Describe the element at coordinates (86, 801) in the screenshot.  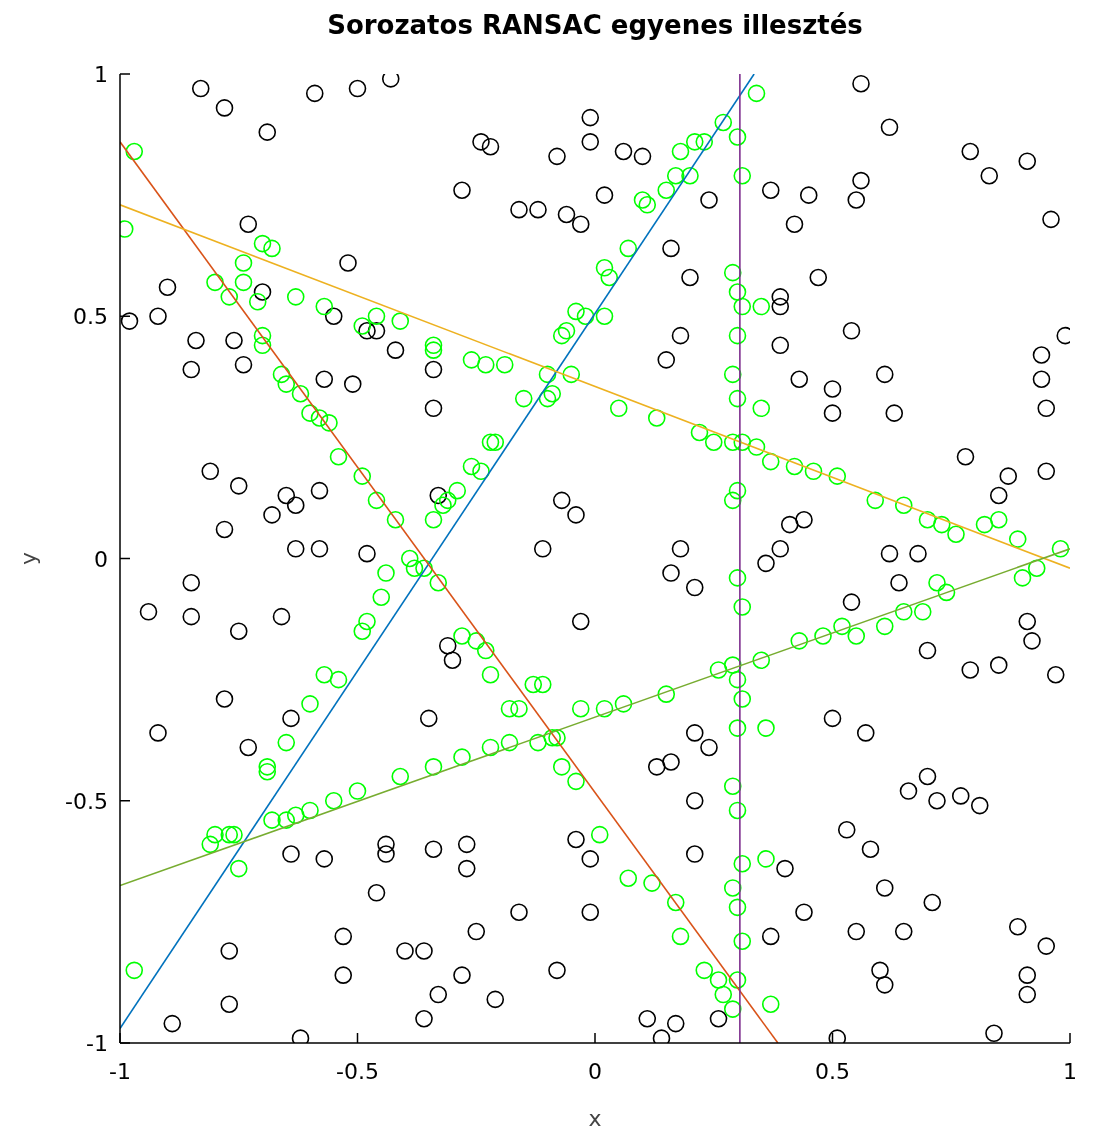
I see `y-tick-label: -0.5` at that location.